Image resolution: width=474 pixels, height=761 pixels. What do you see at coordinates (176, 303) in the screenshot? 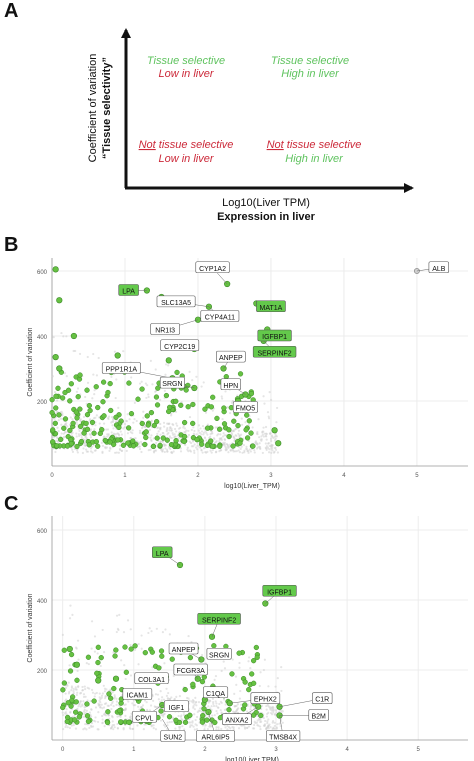
I see `panel-b-gene-label: SLC13A5` at bounding box center [176, 303].